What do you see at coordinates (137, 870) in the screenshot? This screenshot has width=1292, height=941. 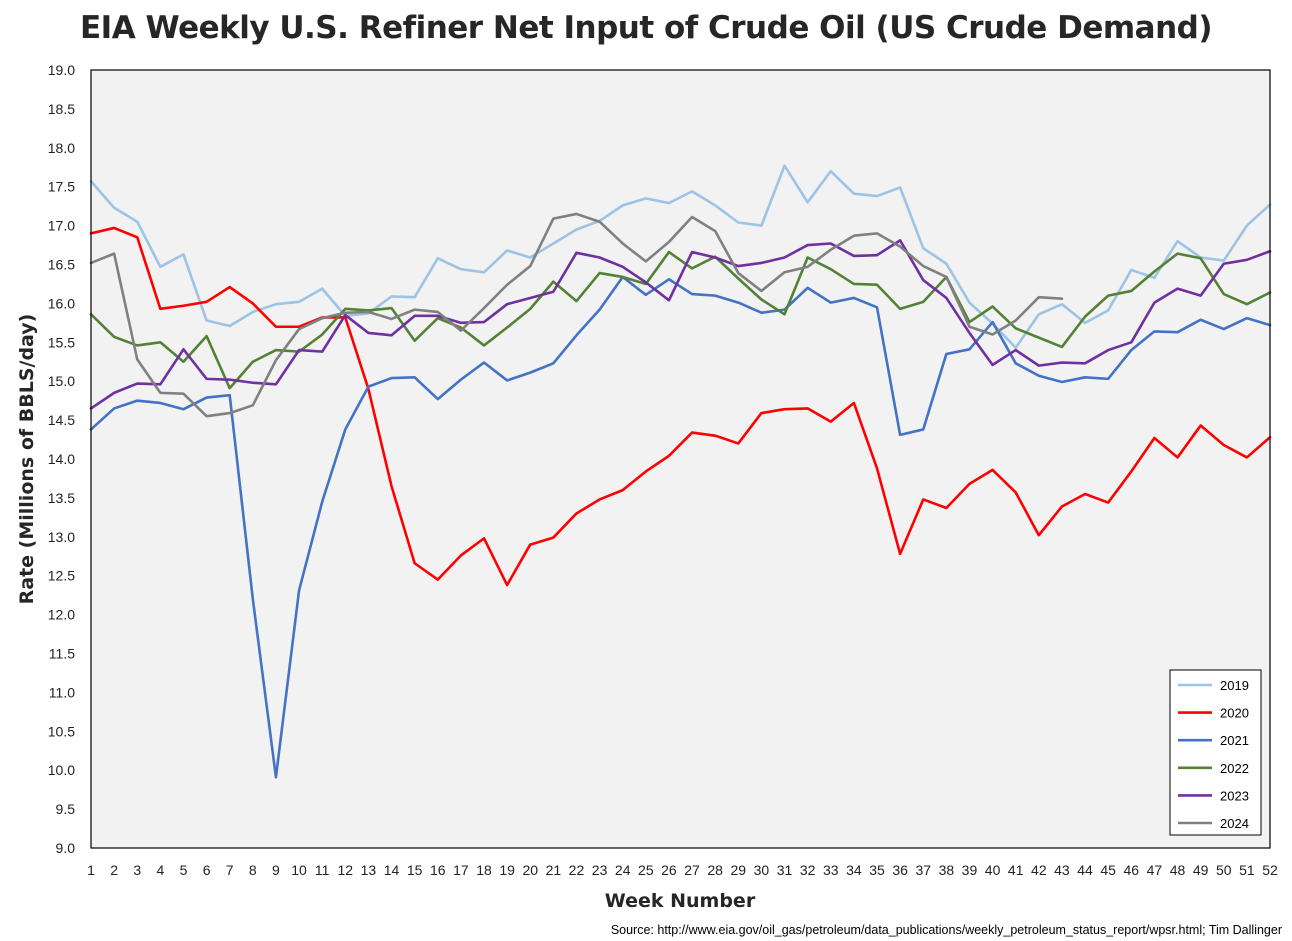 I see `x-tick-label: 3` at bounding box center [137, 870].